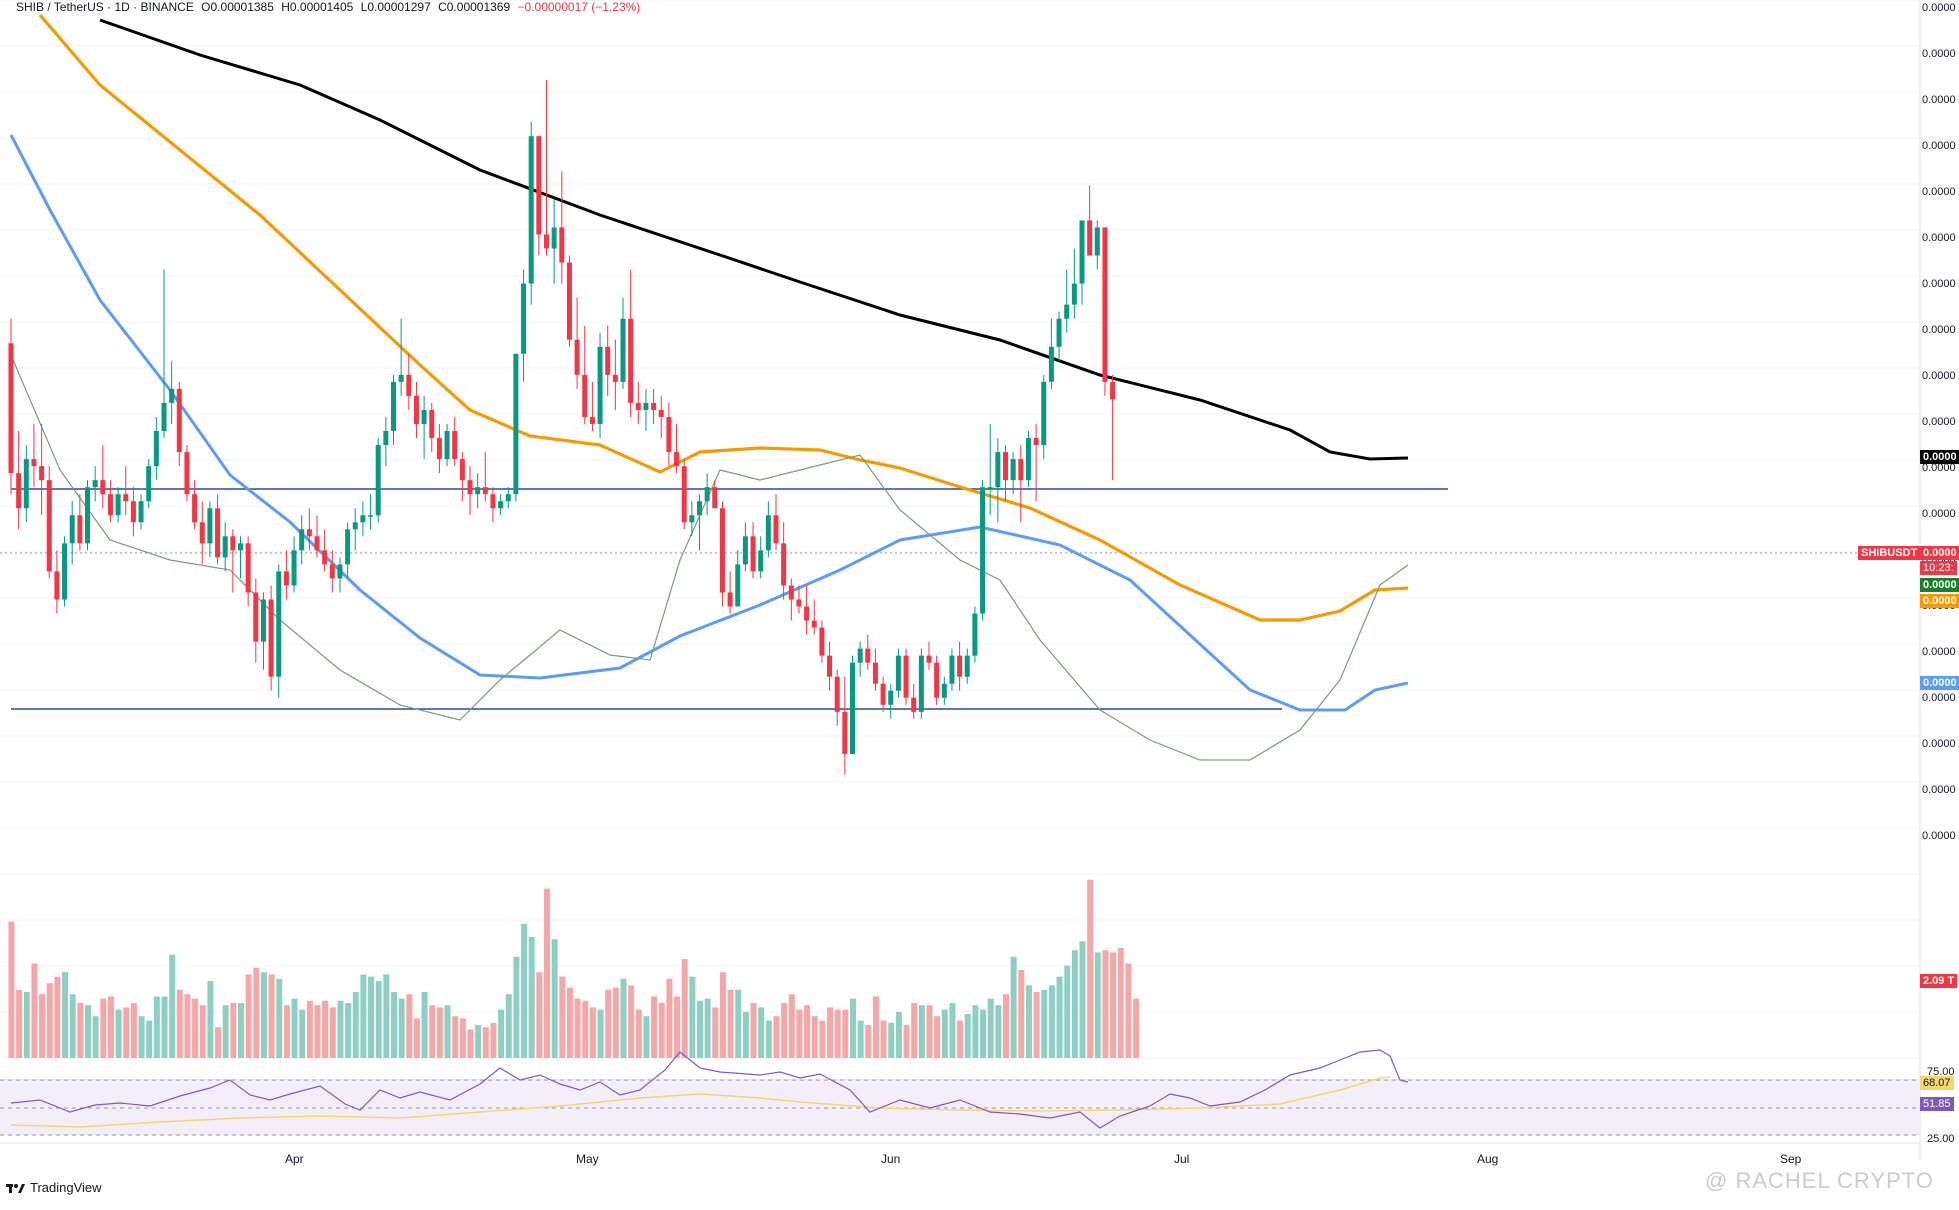 The image size is (1959, 1210). What do you see at coordinates (1939, 981) in the screenshot?
I see `volume-badge: 2.09 T` at bounding box center [1939, 981].